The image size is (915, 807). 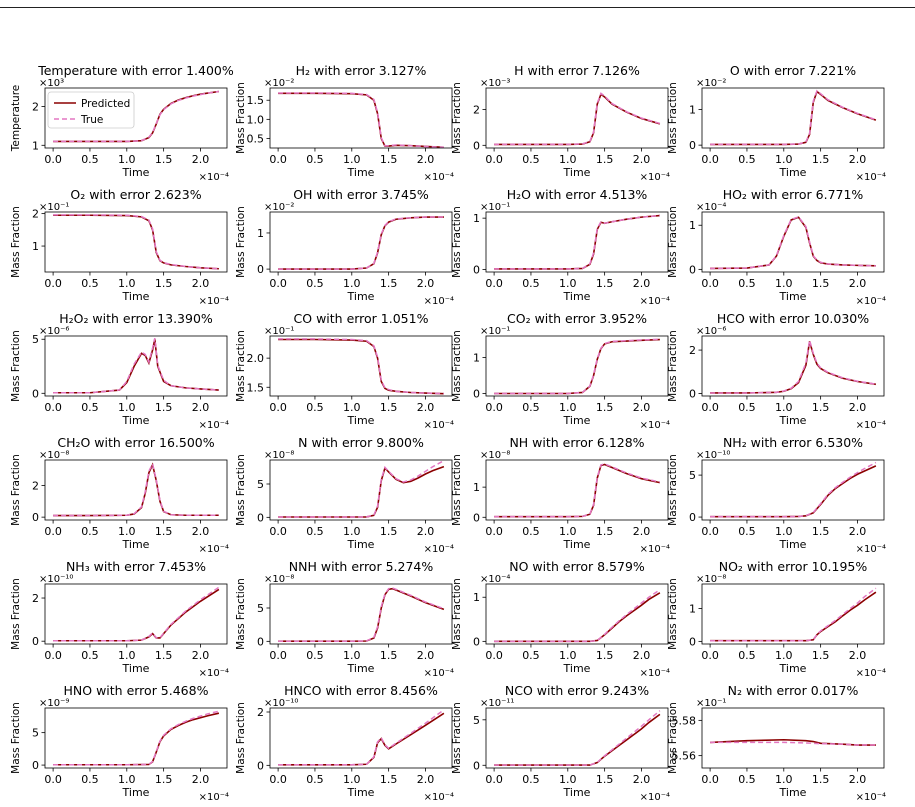 What do you see at coordinates (577, 194) in the screenshot?
I see `subplot-title: H₂O with error 4.513%` at bounding box center [577, 194].